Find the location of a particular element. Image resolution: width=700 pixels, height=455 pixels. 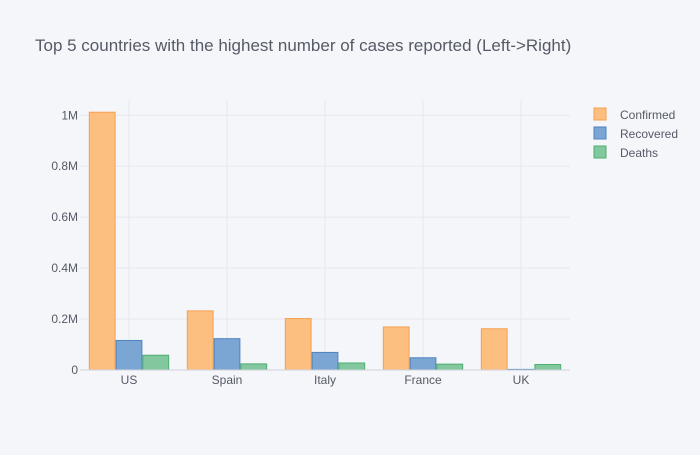

bar-deaths-us is located at coordinates (156, 362).